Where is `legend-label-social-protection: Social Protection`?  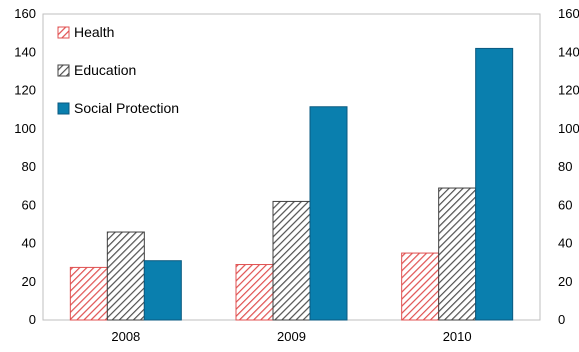
legend-label-social-protection: Social Protection is located at coordinates (126, 108).